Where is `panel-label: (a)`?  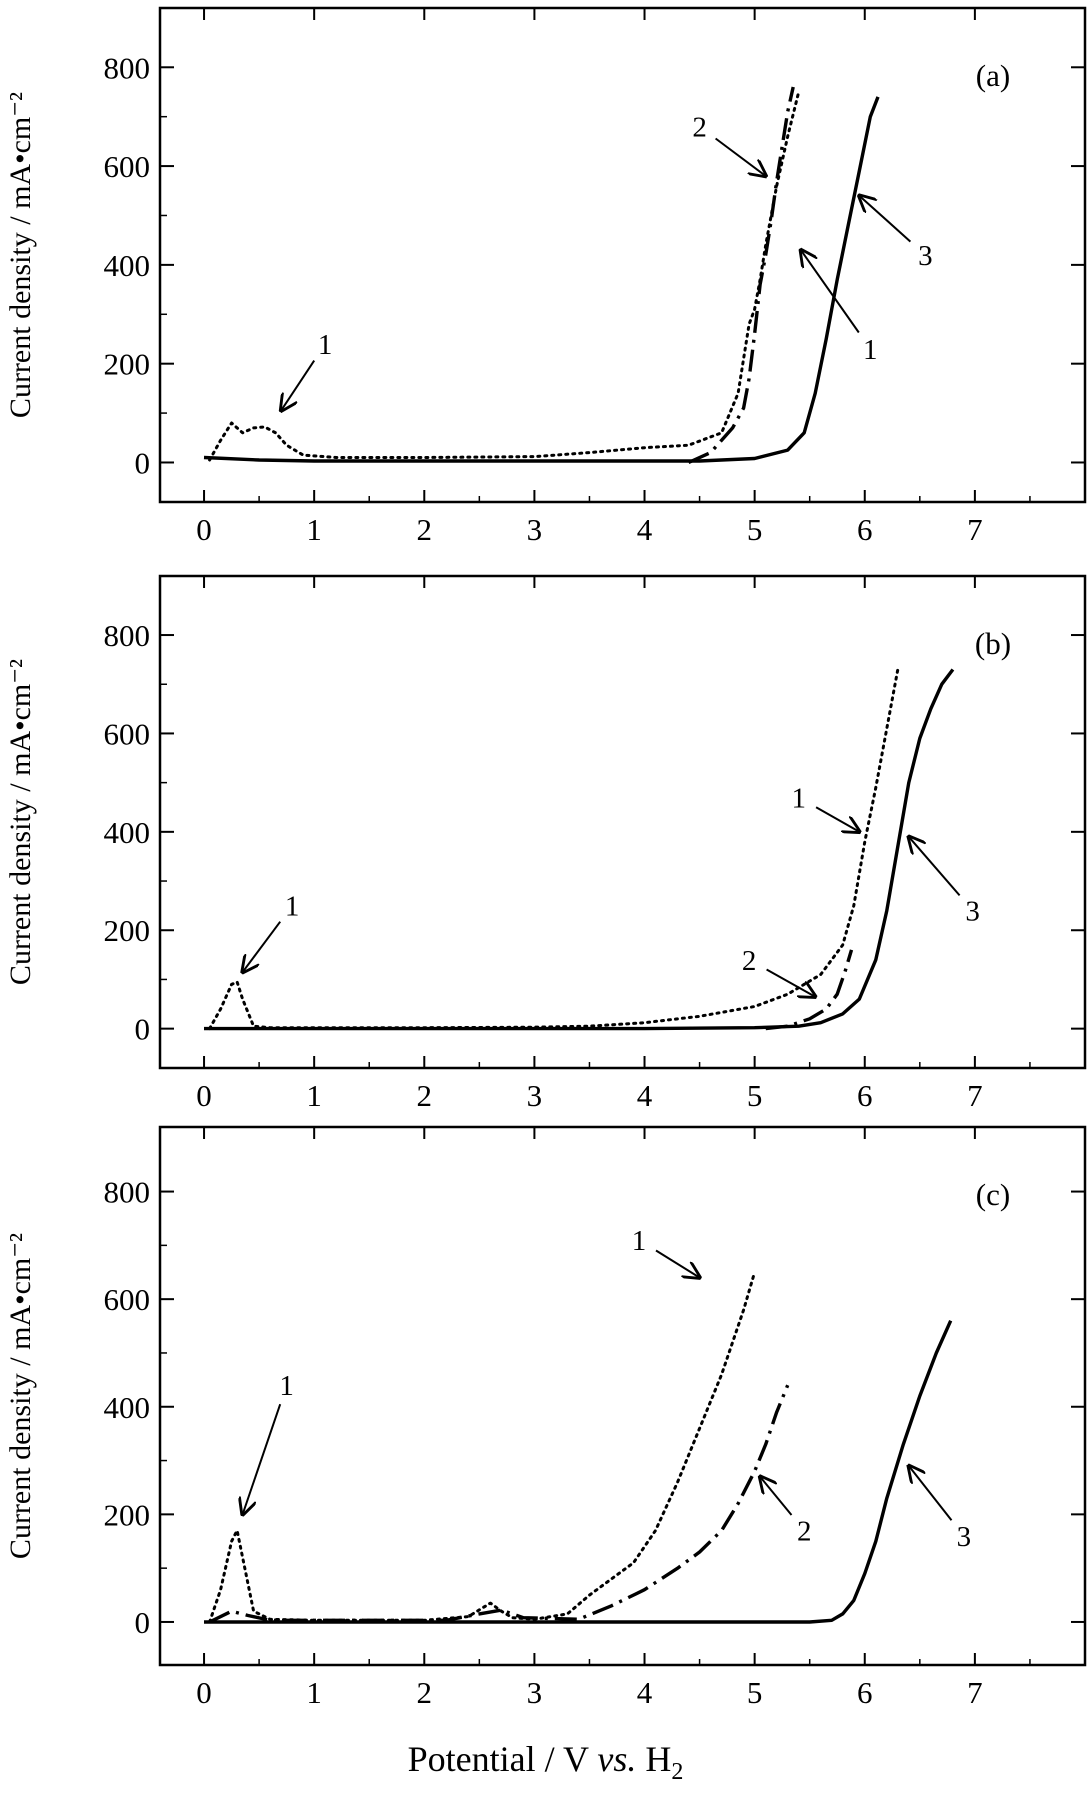
panel-label: (a) is located at coordinates (993, 75).